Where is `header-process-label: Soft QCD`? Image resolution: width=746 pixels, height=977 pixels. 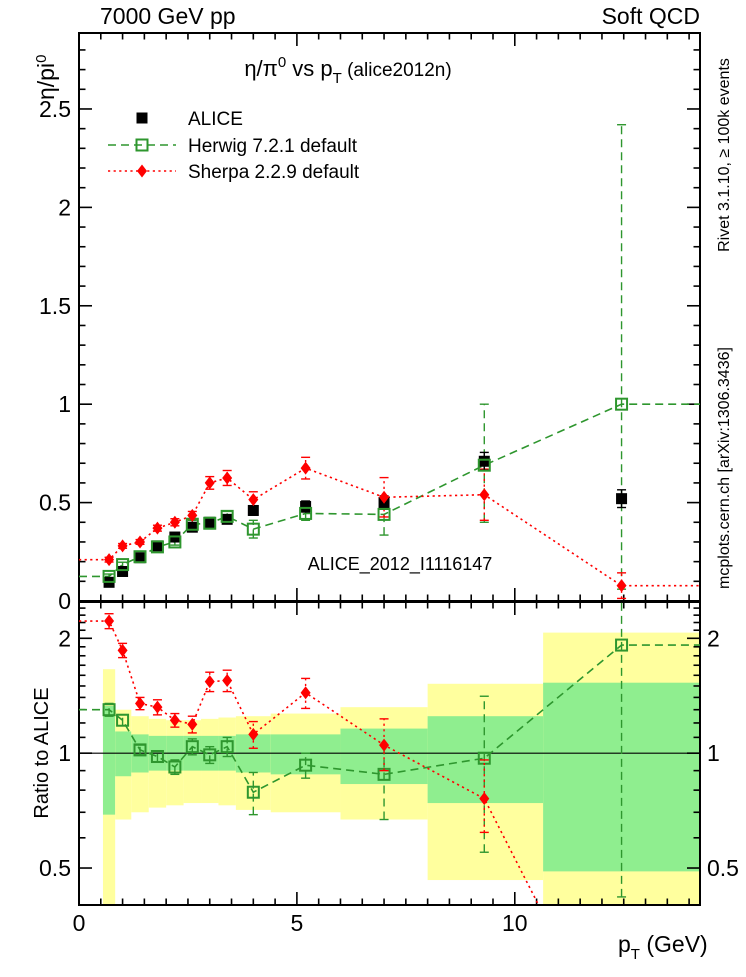
header-process-label: Soft QCD is located at coordinates (651, 16).